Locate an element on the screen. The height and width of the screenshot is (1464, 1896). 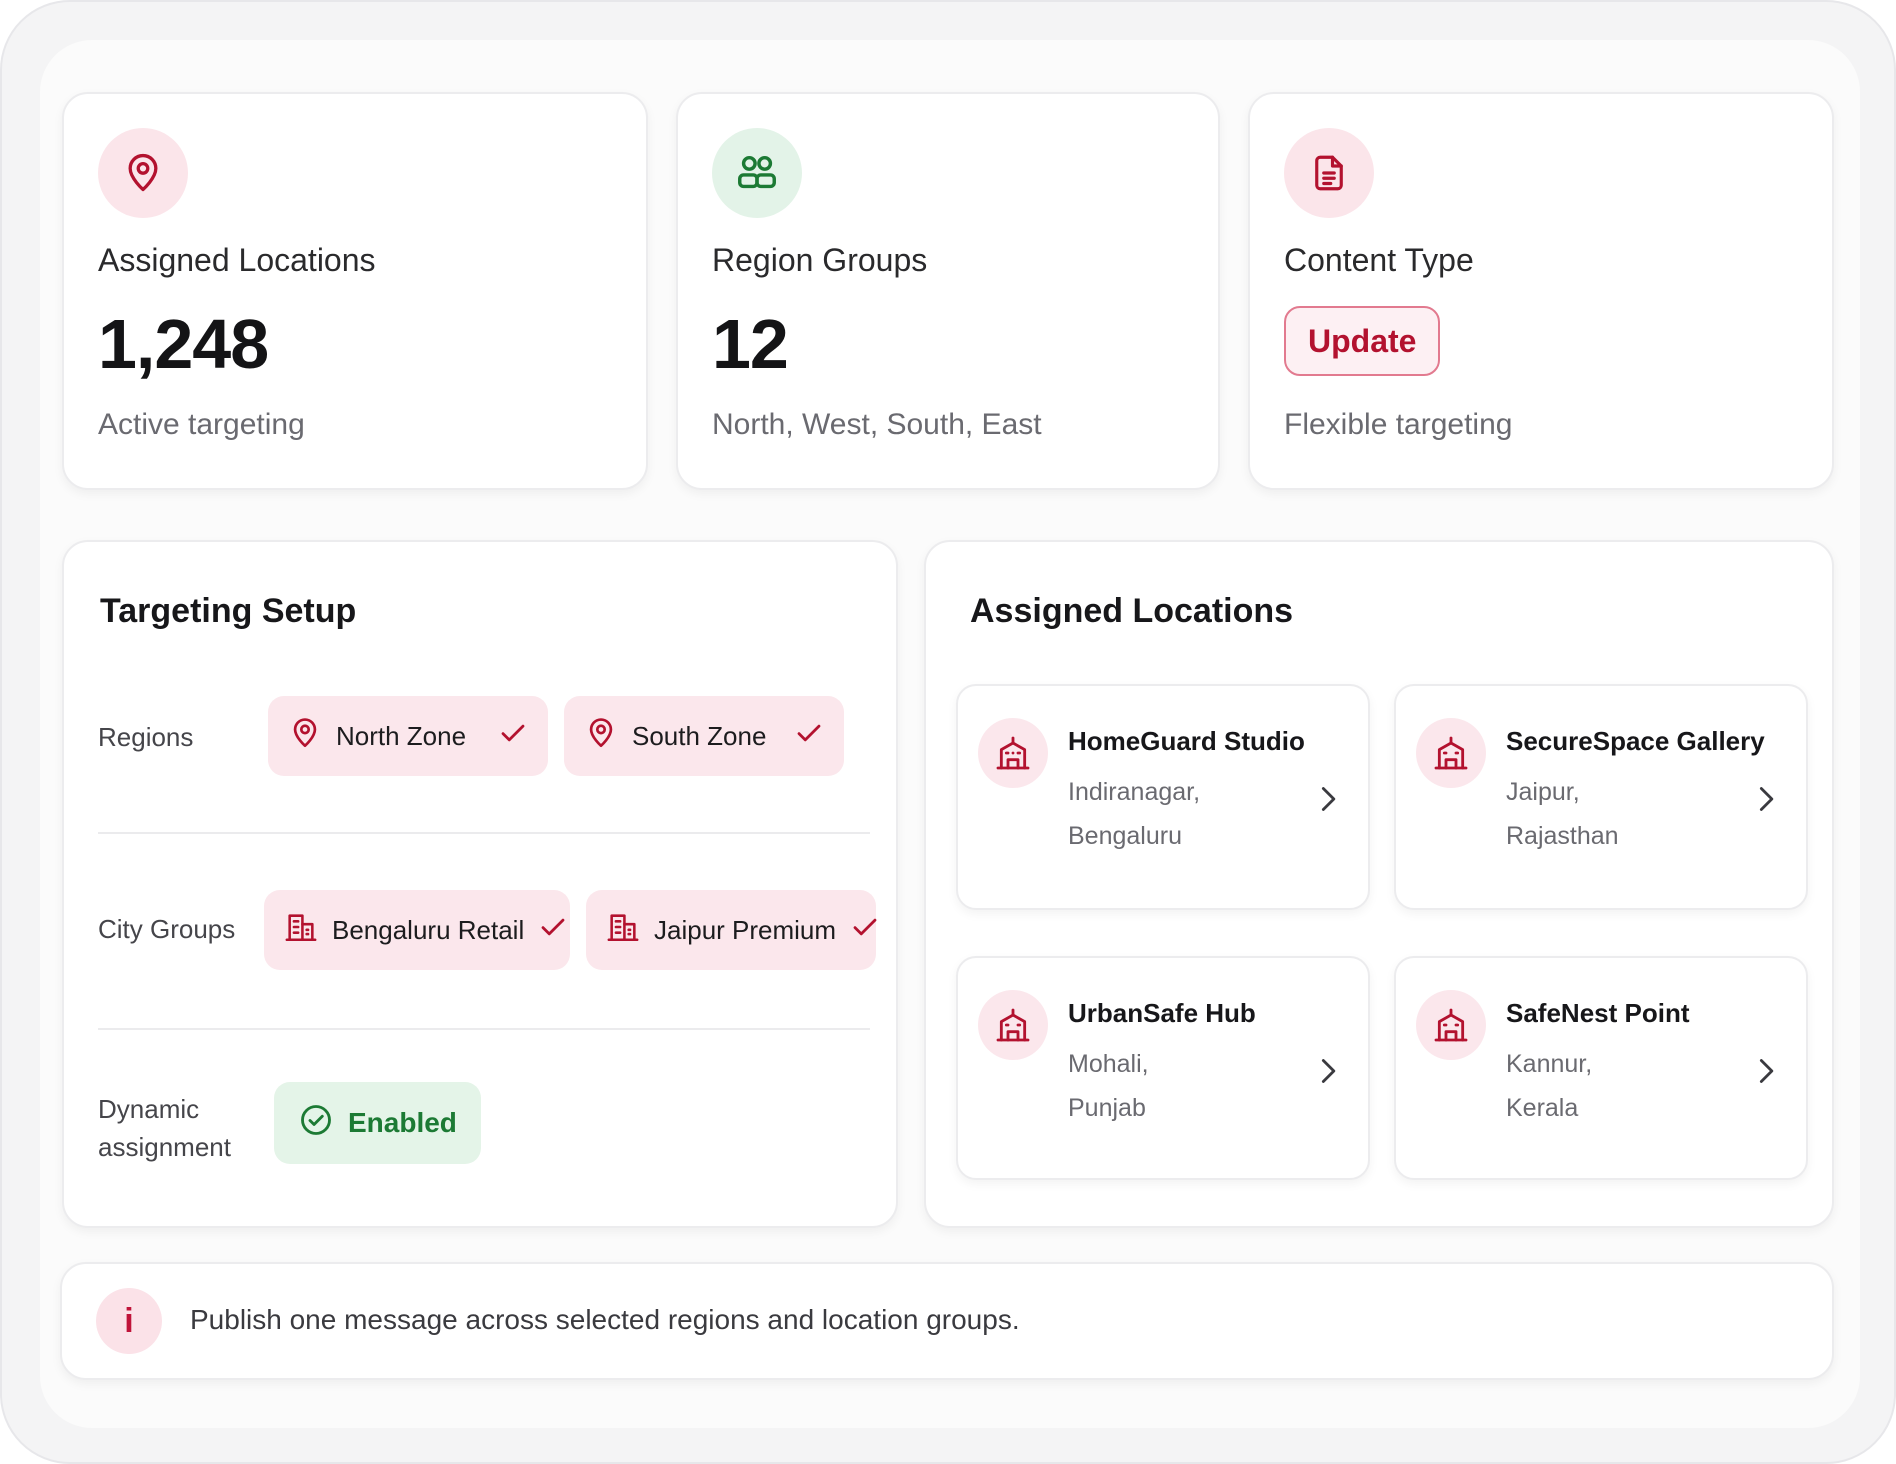
stat-subtext: North, West, South, East is located at coordinates (877, 424).